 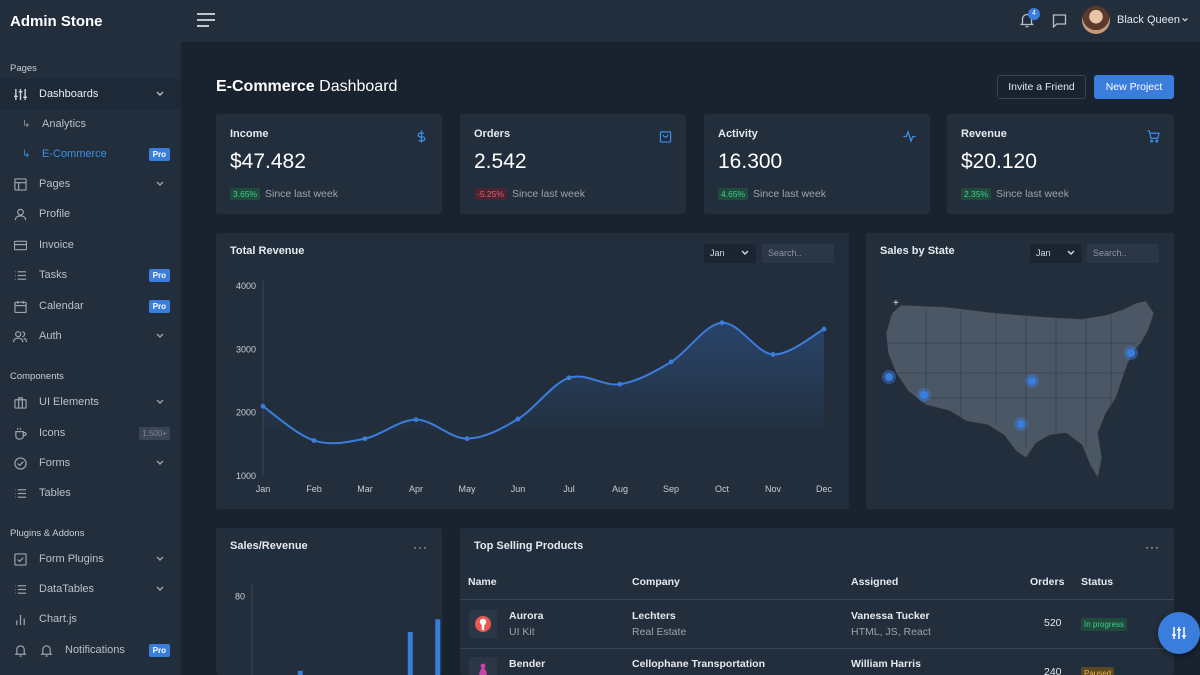 What do you see at coordinates (90, 306) in the screenshot?
I see `sidebar-item-calendar: Calendar Pro` at bounding box center [90, 306].